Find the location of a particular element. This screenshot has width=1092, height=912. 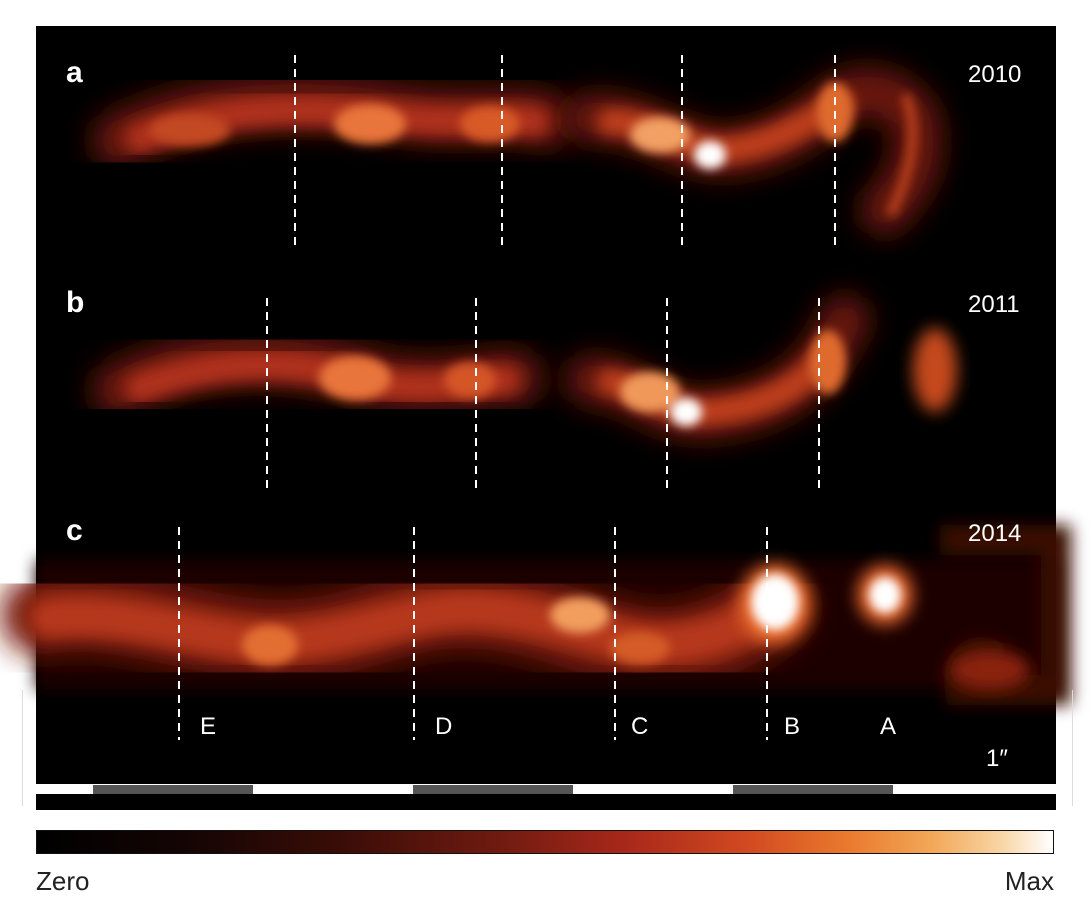

panel-letter-a: a is located at coordinates (74, 72).